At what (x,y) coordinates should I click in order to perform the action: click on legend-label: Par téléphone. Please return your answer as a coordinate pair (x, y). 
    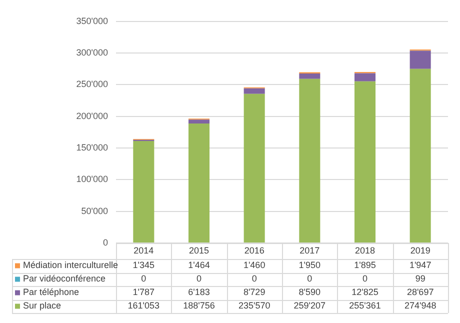
    Looking at the image, I should click on (51, 292).